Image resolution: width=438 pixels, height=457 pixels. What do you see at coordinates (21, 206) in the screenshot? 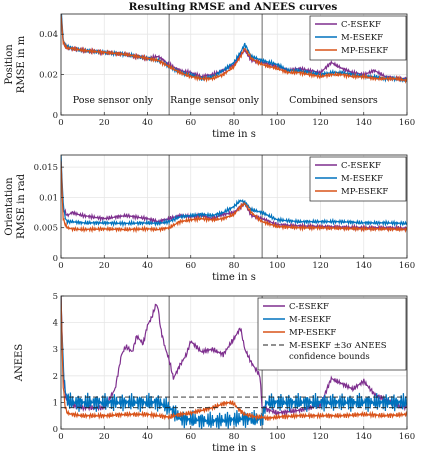
I see `y-axis-label: RMSE in rad` at bounding box center [21, 206].